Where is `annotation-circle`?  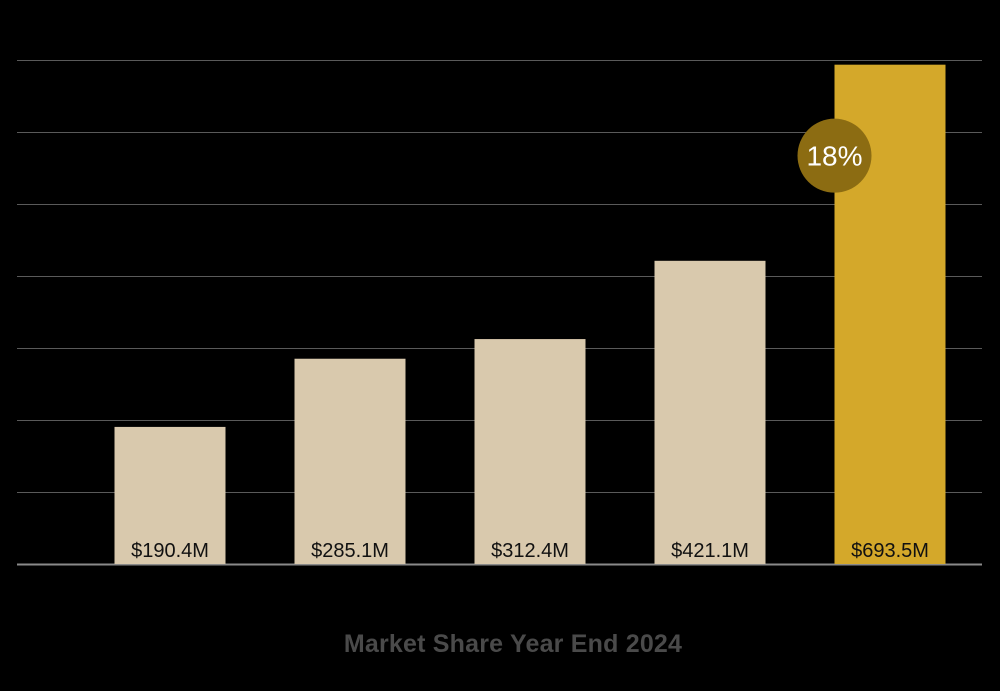
annotation-circle is located at coordinates (834, 155).